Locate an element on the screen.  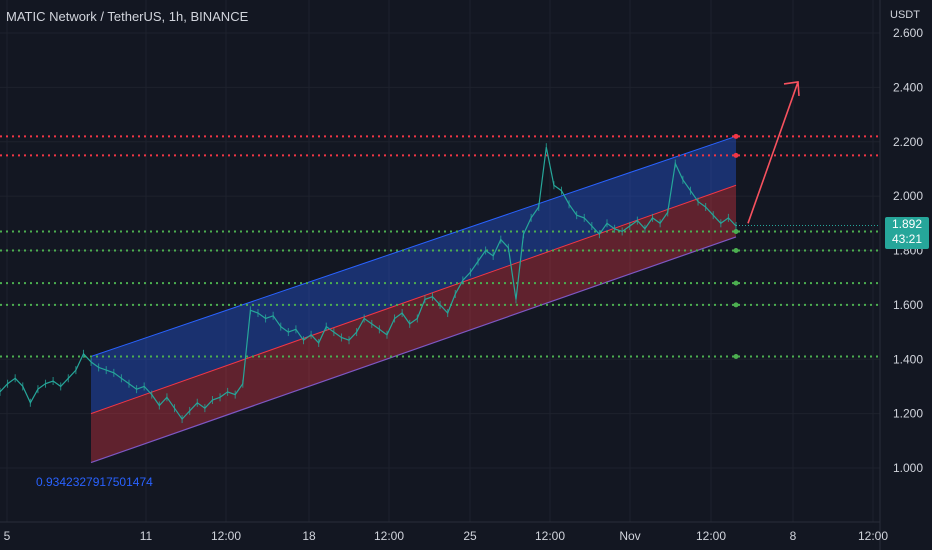
y-tick-label: 1.200 is located at coordinates (908, 414).